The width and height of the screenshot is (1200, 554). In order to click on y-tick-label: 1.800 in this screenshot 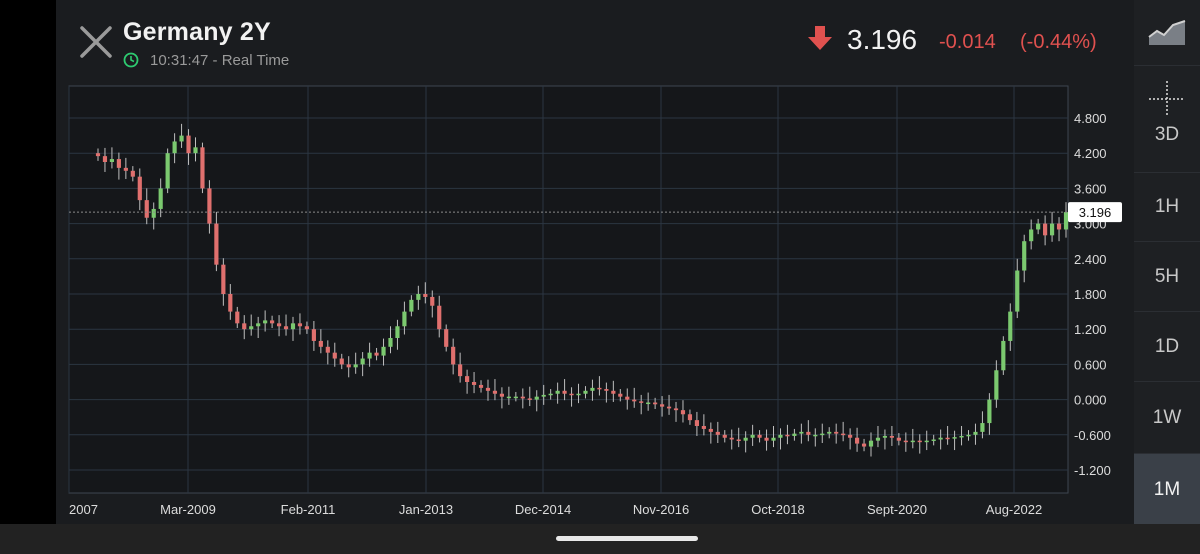, I will do `click(1090, 294)`.